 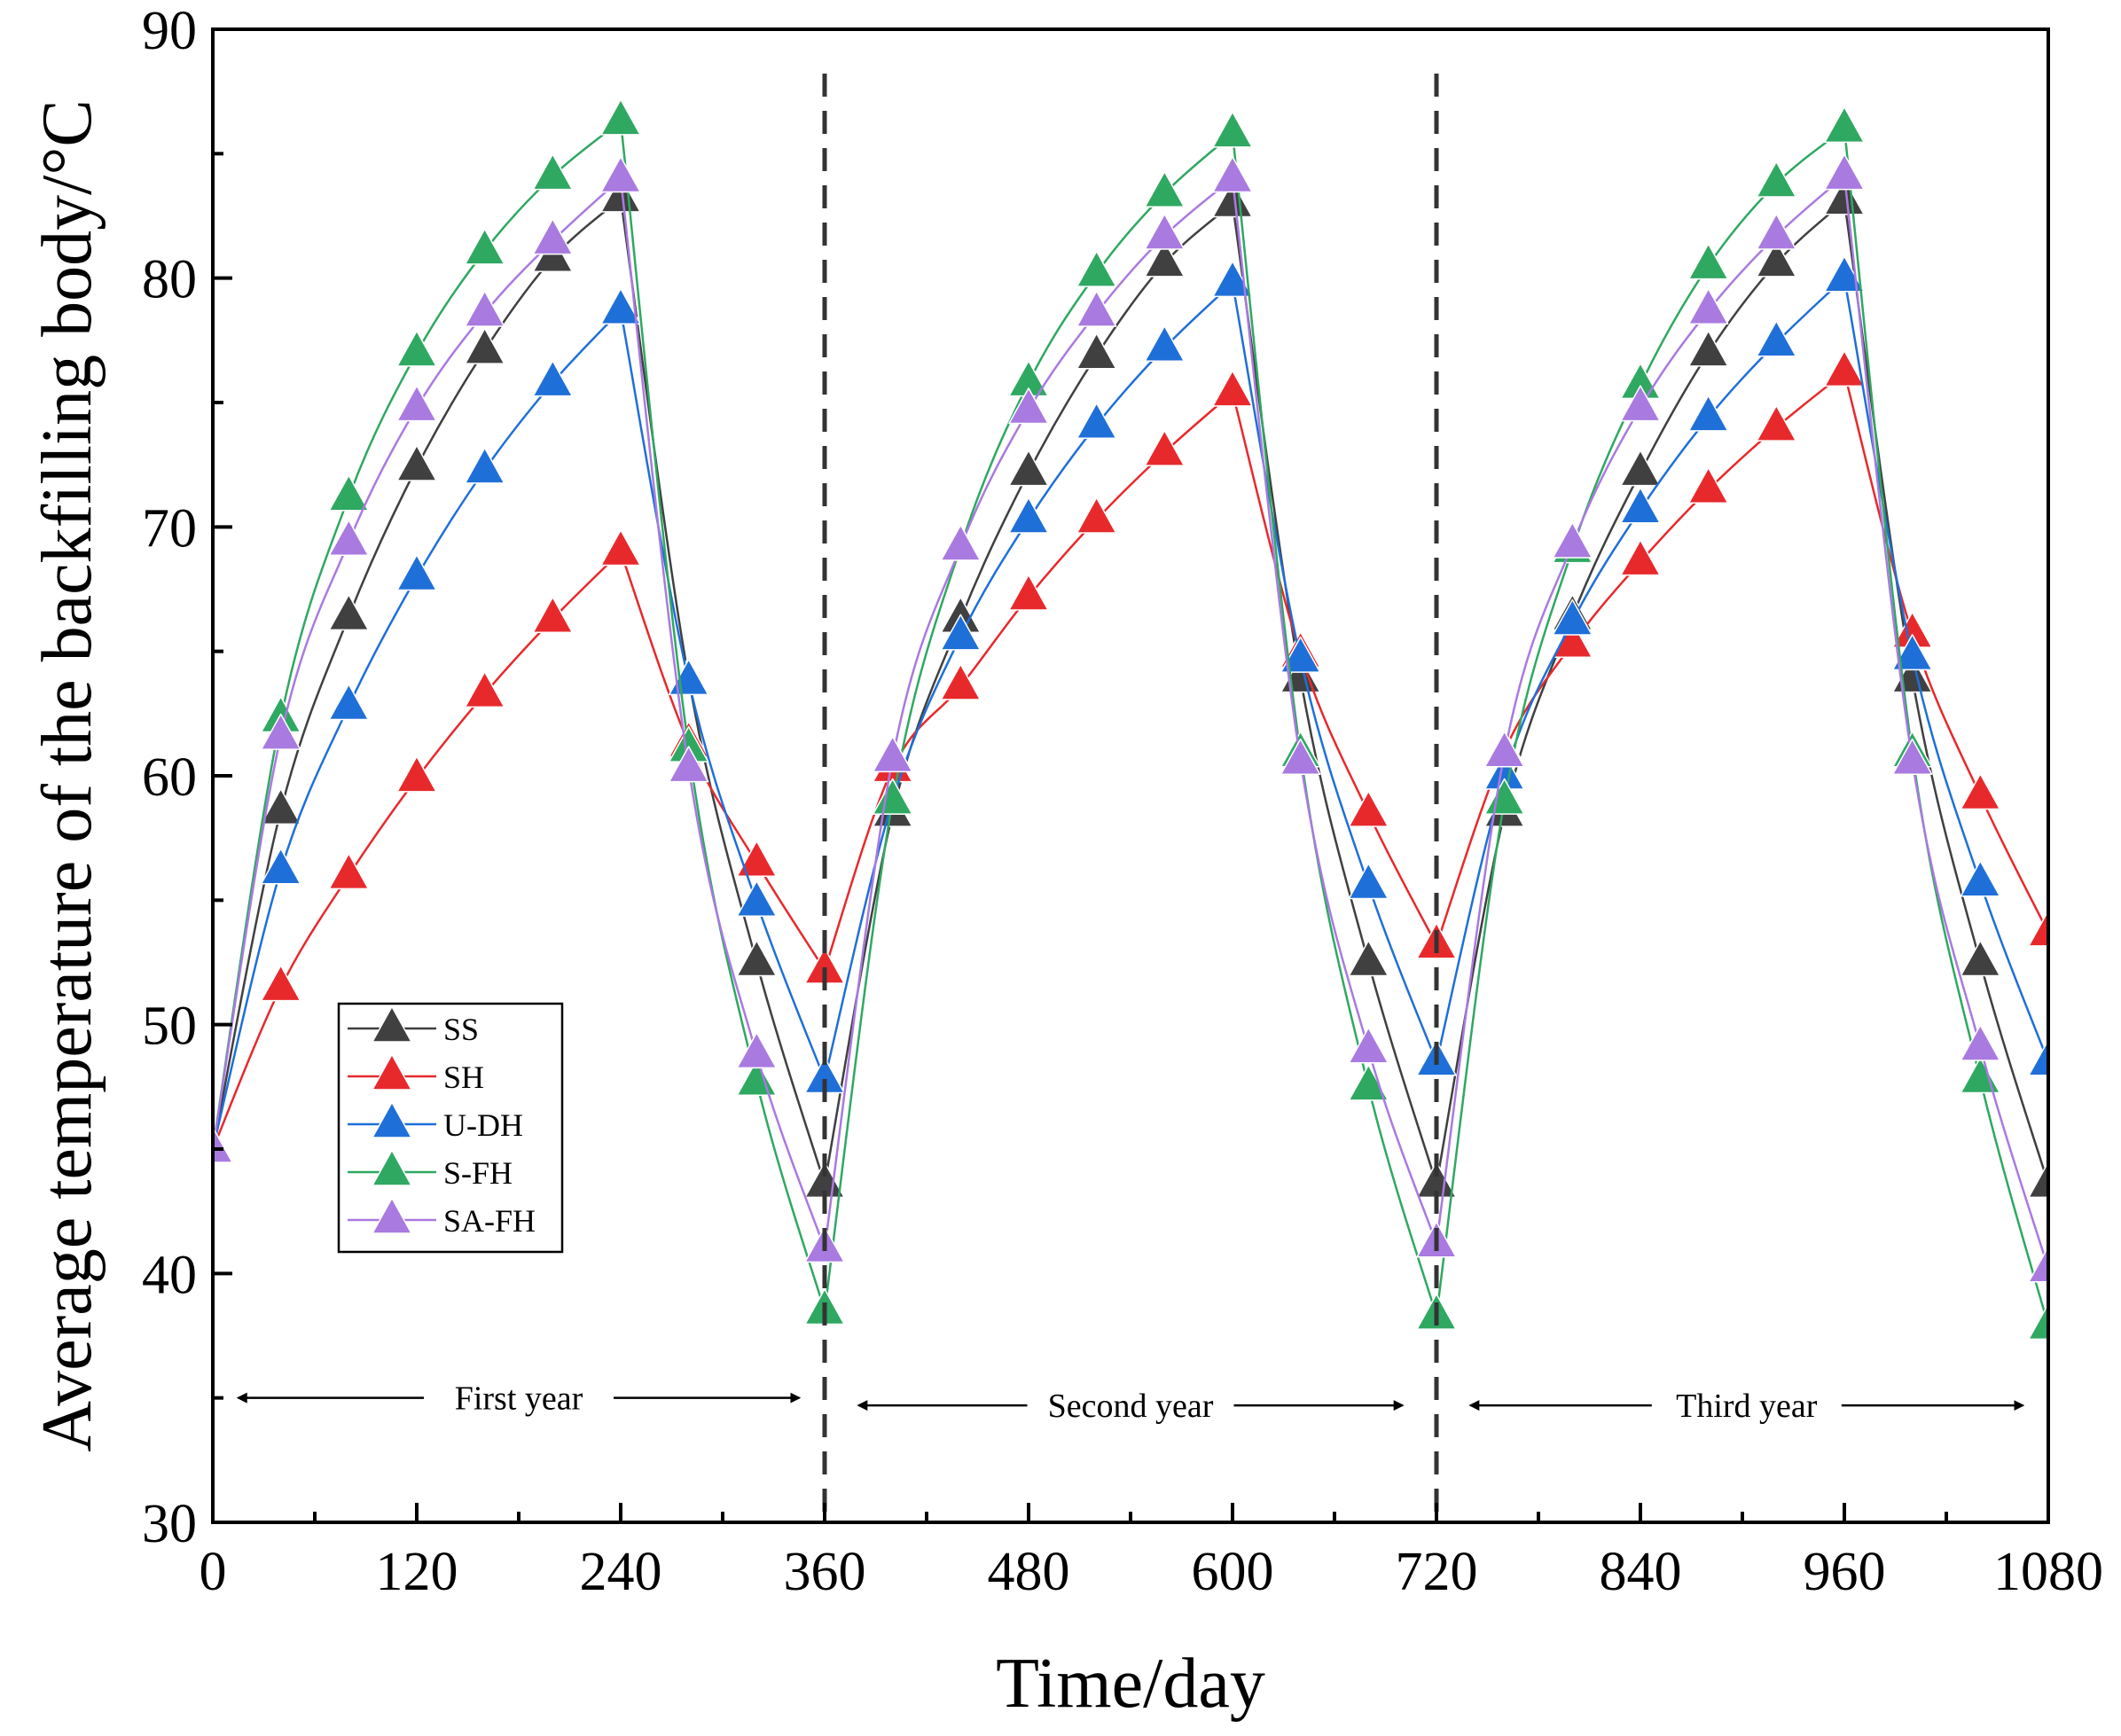 I want to click on legend-item-ss: SS, so click(x=413, y=1026).